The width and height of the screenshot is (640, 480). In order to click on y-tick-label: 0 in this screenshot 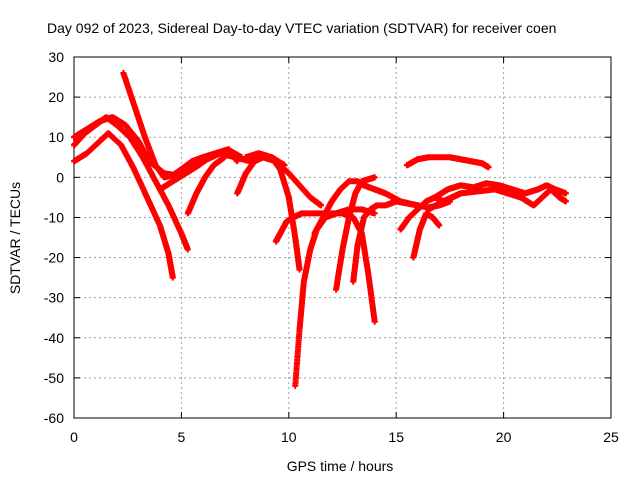, I will do `click(60, 177)`.